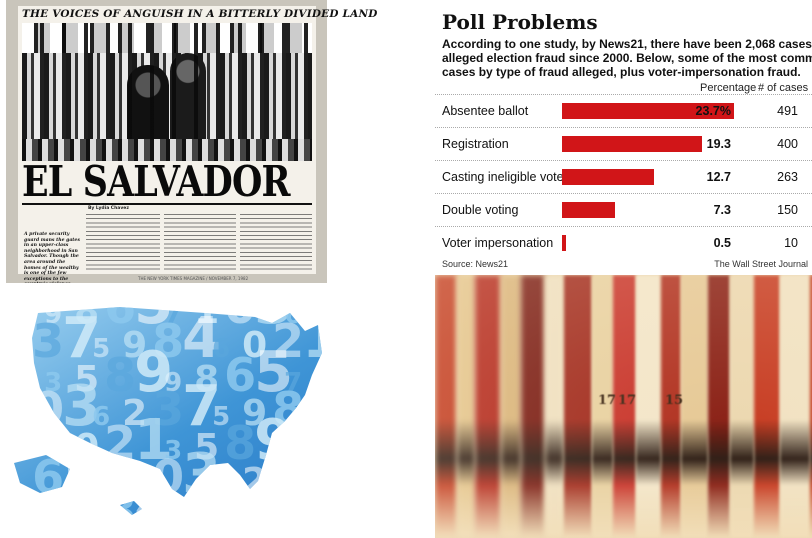 The height and width of the screenshot is (538, 812). Describe the element at coordinates (475, 144) in the screenshot. I see `category-label: Registration` at that location.